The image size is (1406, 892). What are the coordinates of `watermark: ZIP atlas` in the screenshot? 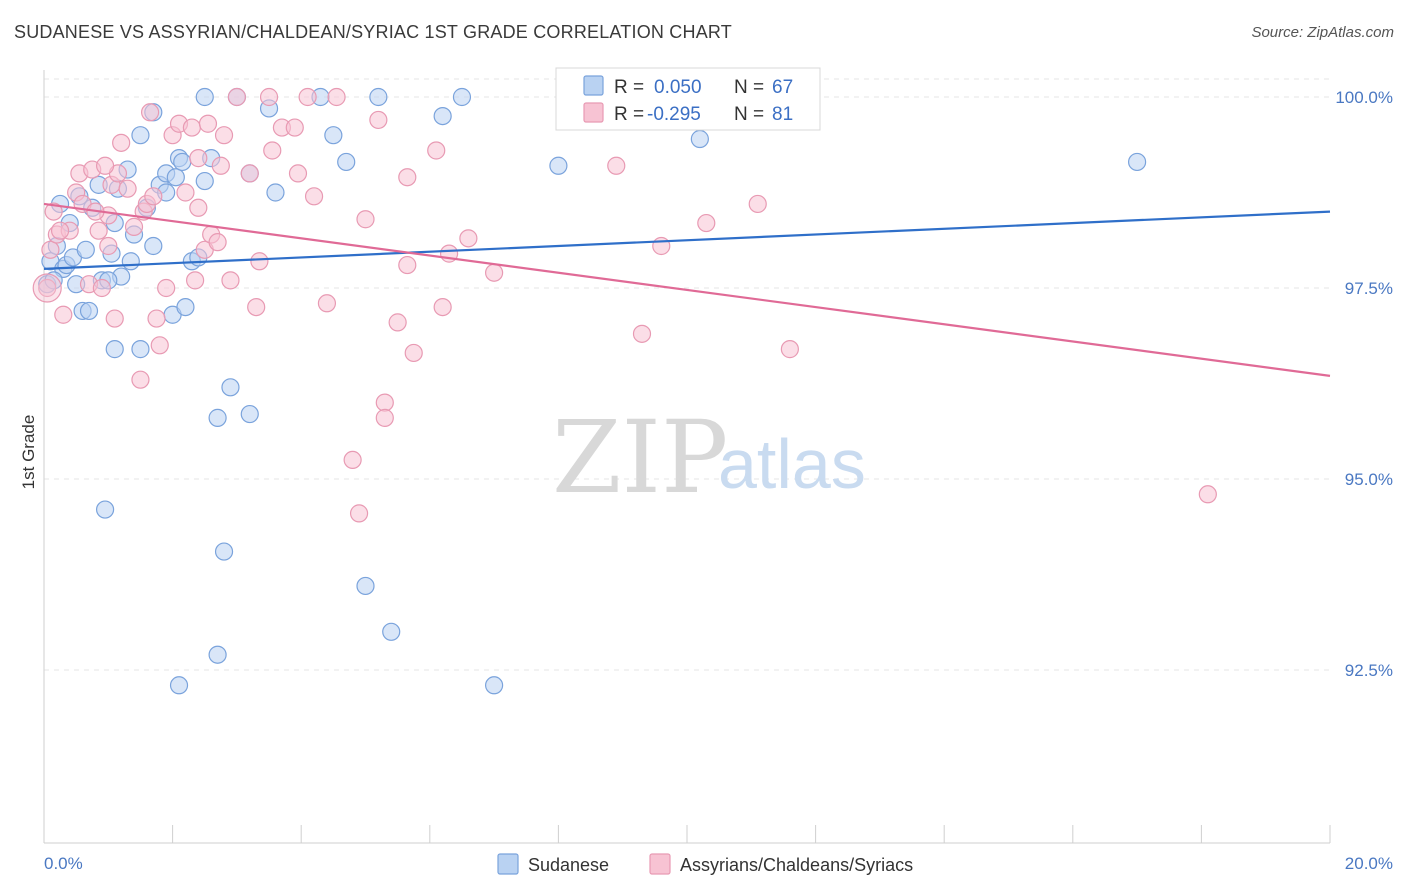 It's located at (709, 457).